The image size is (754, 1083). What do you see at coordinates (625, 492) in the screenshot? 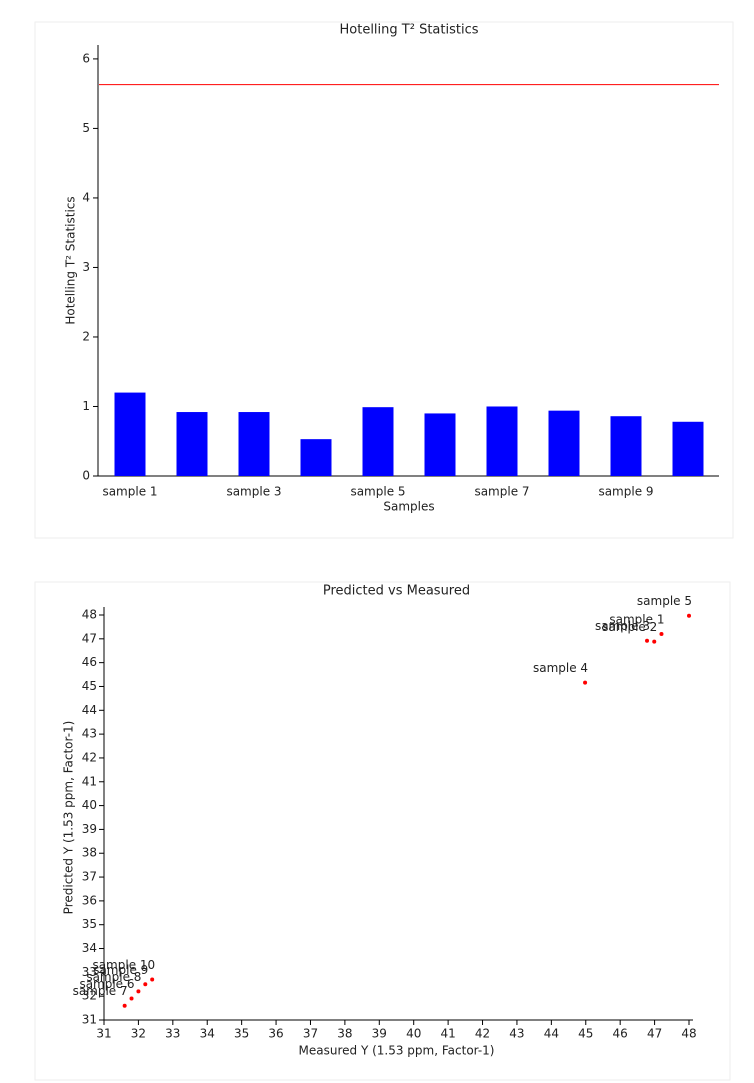
I see `x-tick-label: sample 9` at bounding box center [625, 492].